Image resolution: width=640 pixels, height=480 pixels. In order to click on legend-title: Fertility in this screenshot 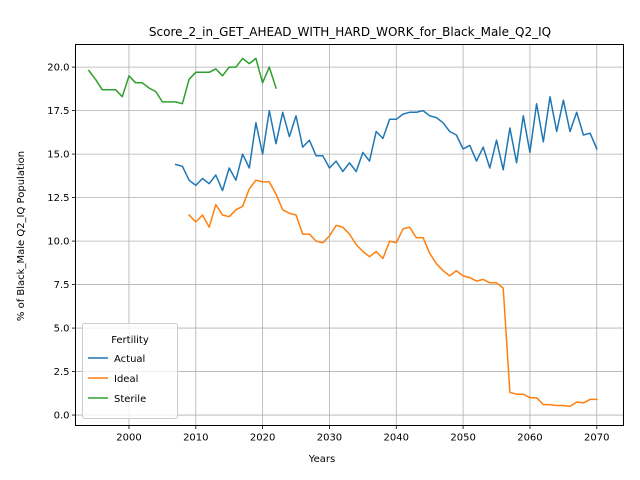, I will do `click(130, 340)`.